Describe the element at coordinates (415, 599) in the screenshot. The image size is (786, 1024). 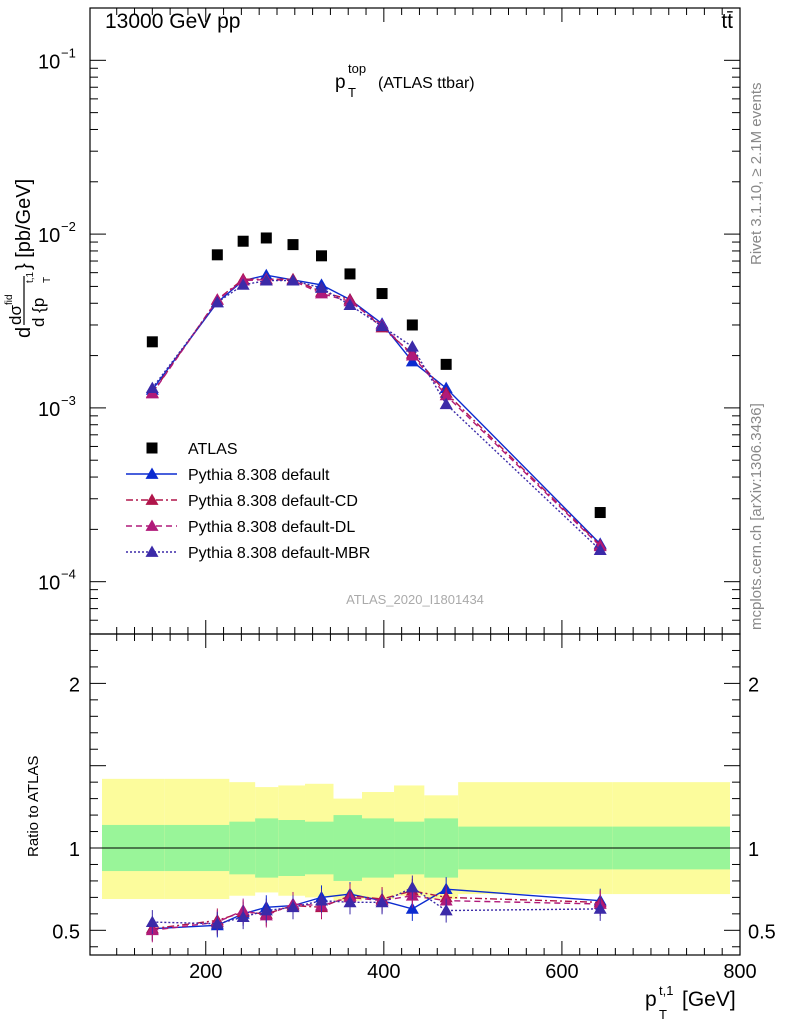
I see `analysis-watermark: ATLAS_2020_I1801434` at that location.